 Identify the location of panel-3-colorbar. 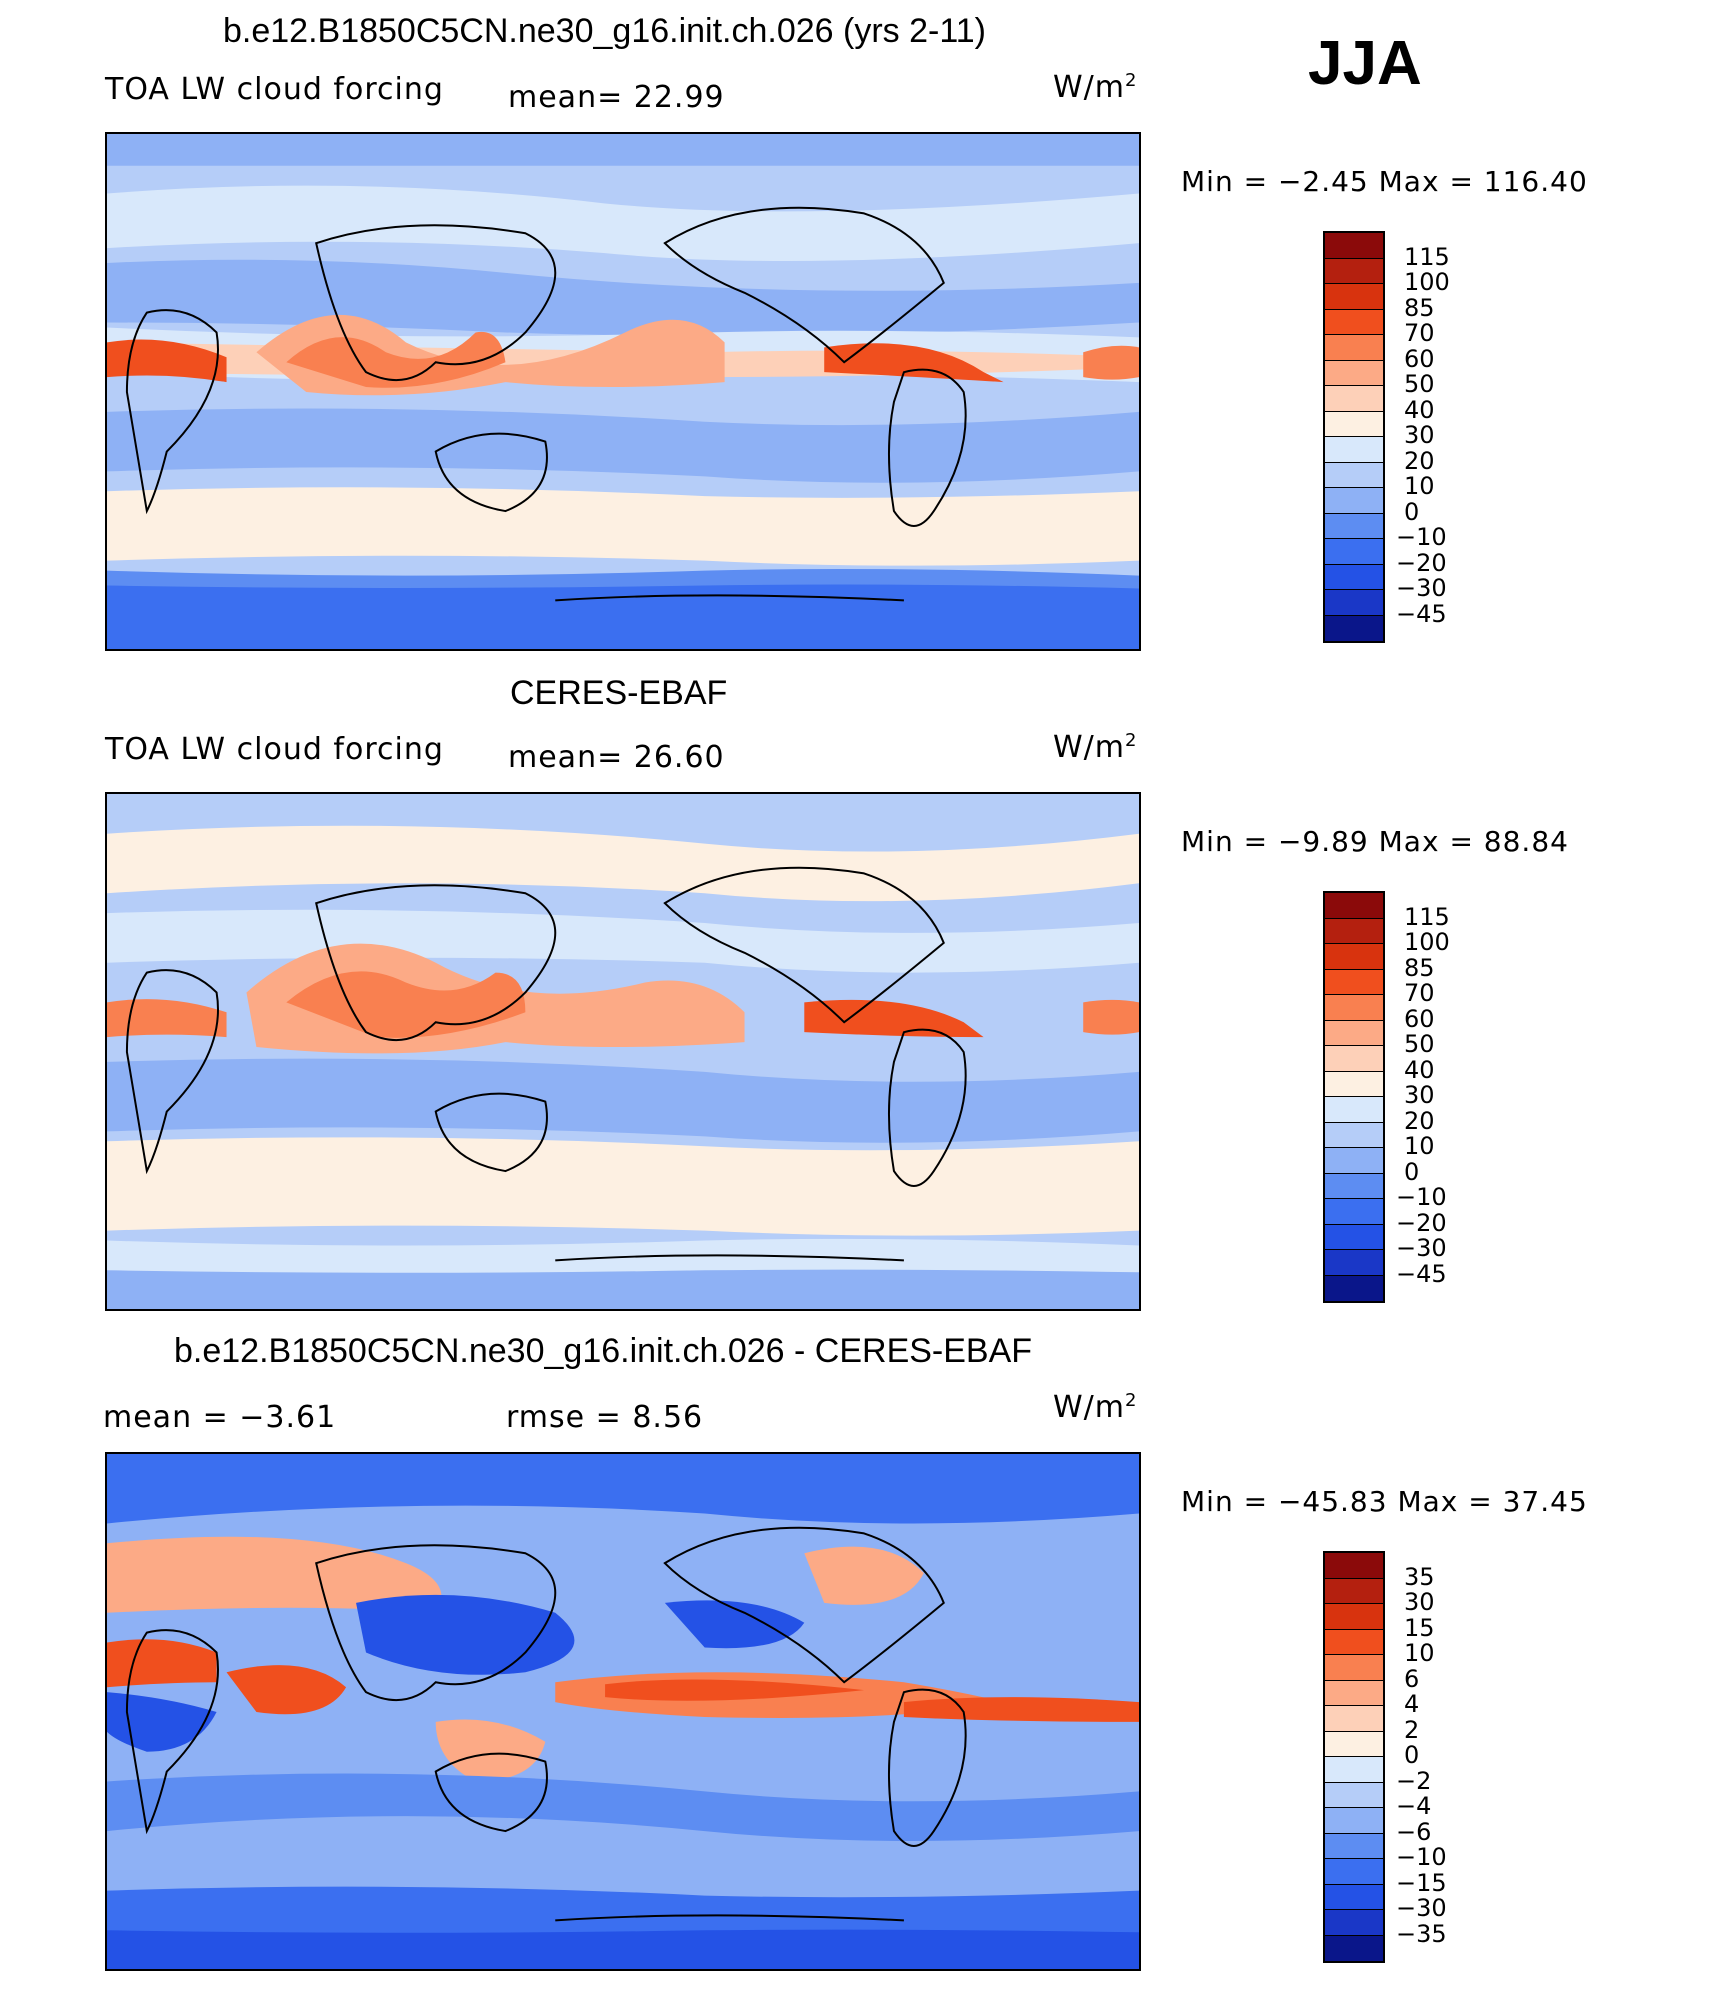
(1354, 1757).